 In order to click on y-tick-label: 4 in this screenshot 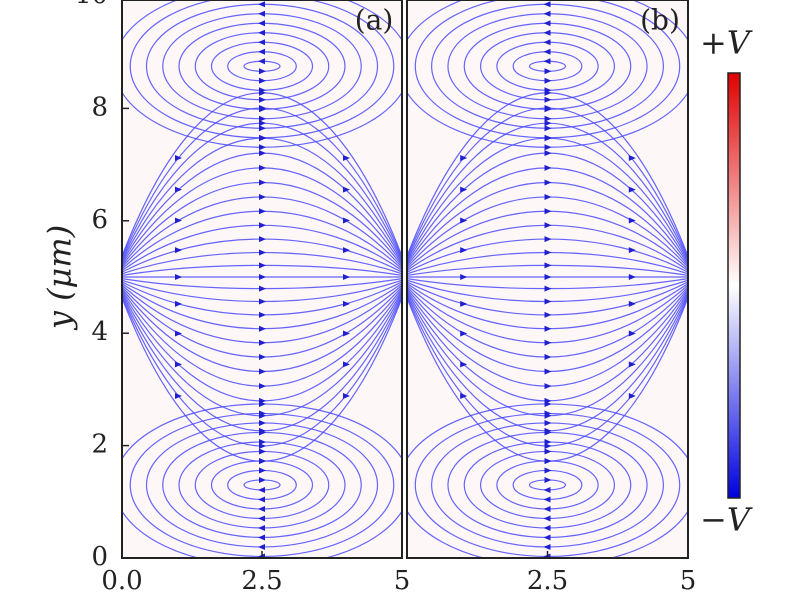, I will do `click(99, 332)`.